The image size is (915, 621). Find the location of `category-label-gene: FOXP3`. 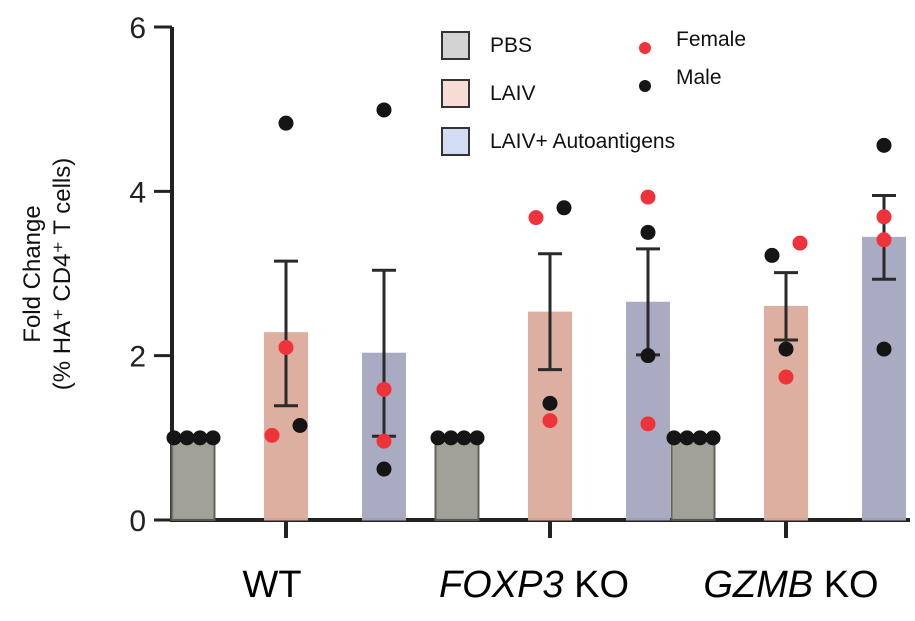

category-label-gene: FOXP3 is located at coordinates (501, 585).